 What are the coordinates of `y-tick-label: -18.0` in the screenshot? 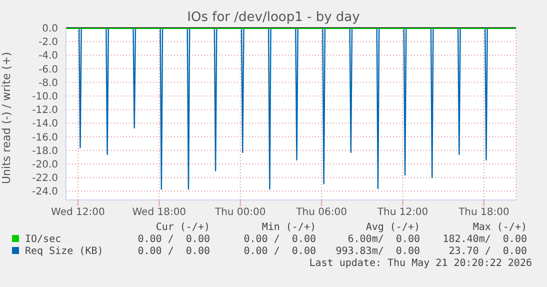 It's located at (45, 151).